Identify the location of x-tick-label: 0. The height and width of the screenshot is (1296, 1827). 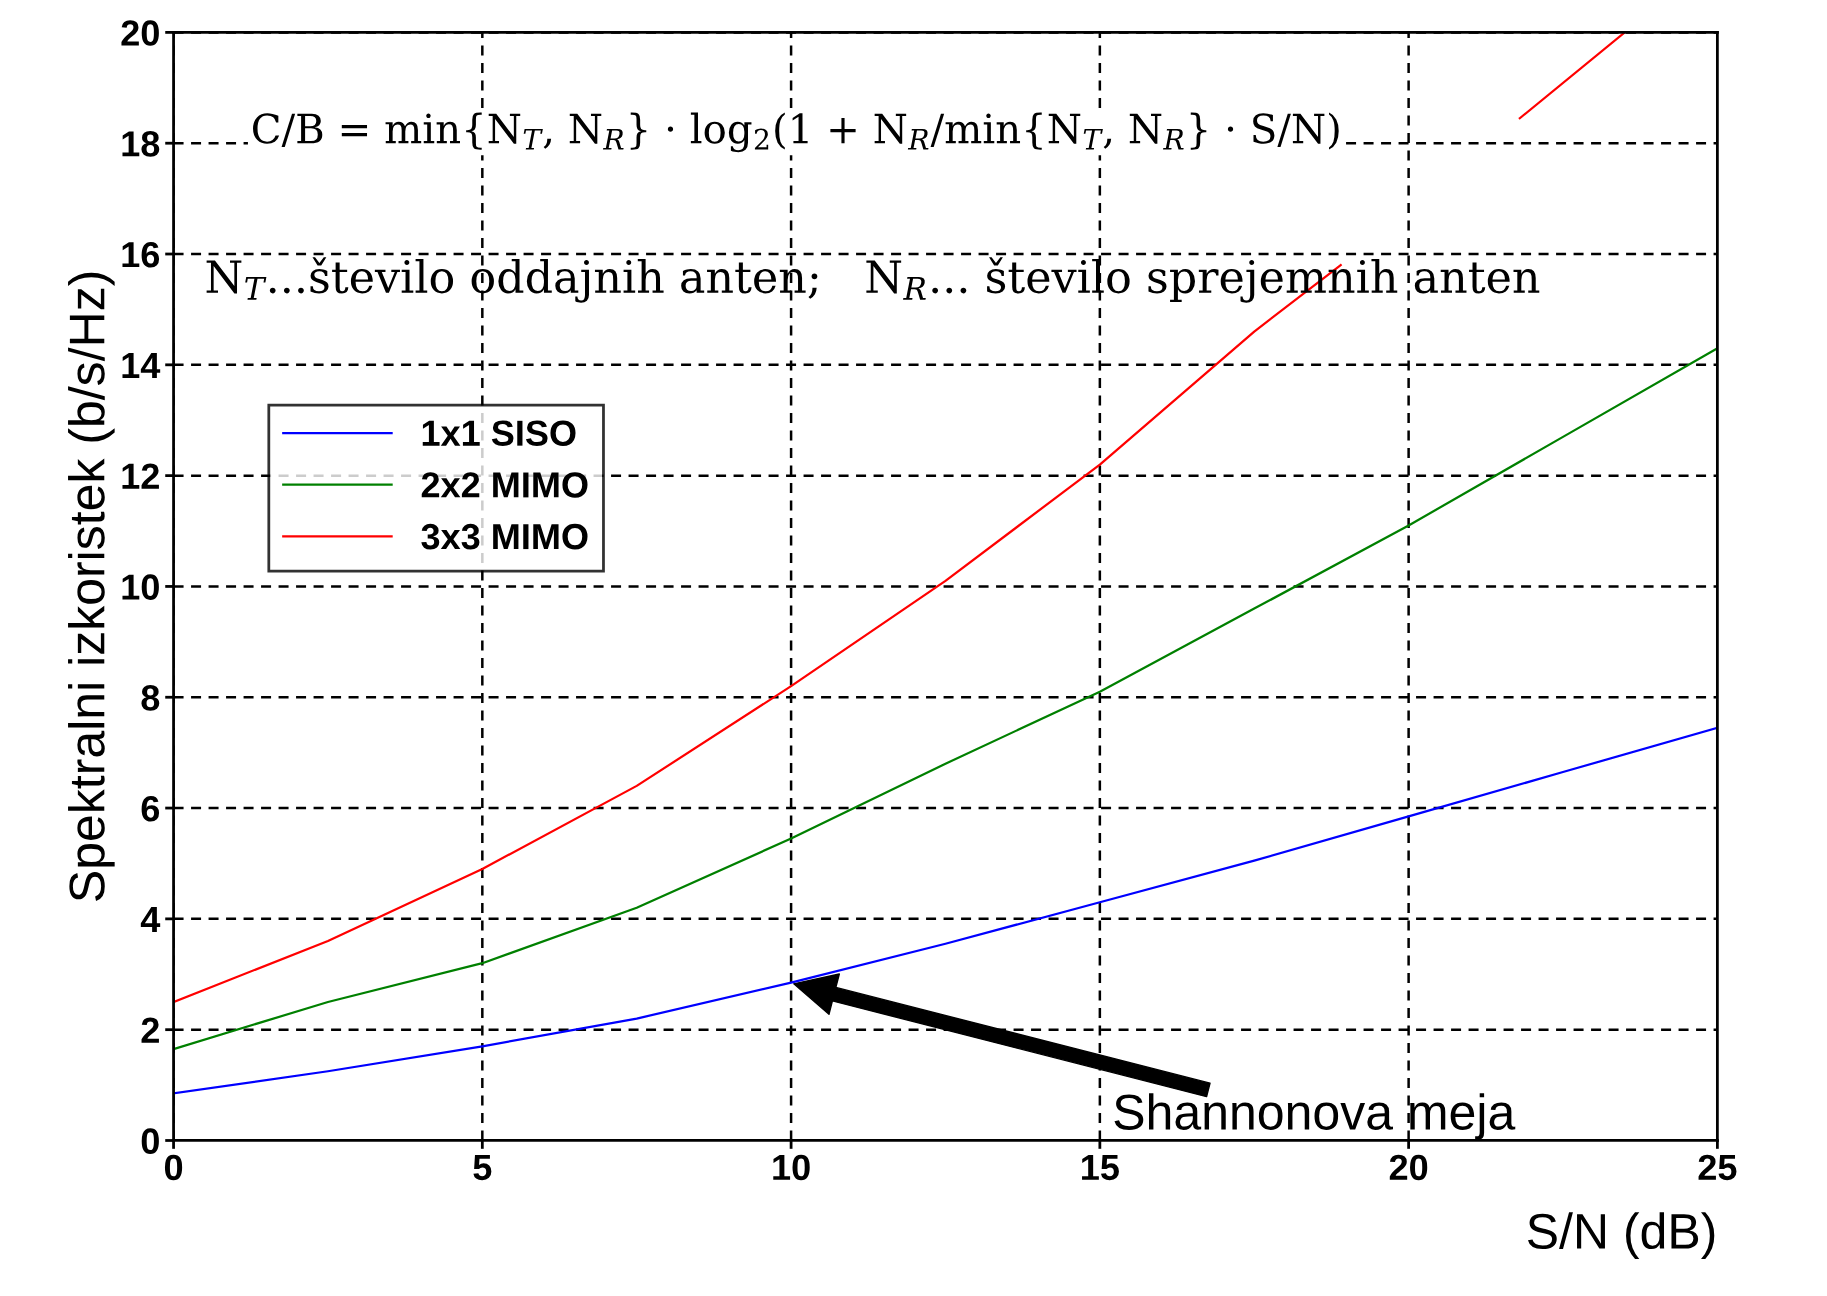
(173, 1167).